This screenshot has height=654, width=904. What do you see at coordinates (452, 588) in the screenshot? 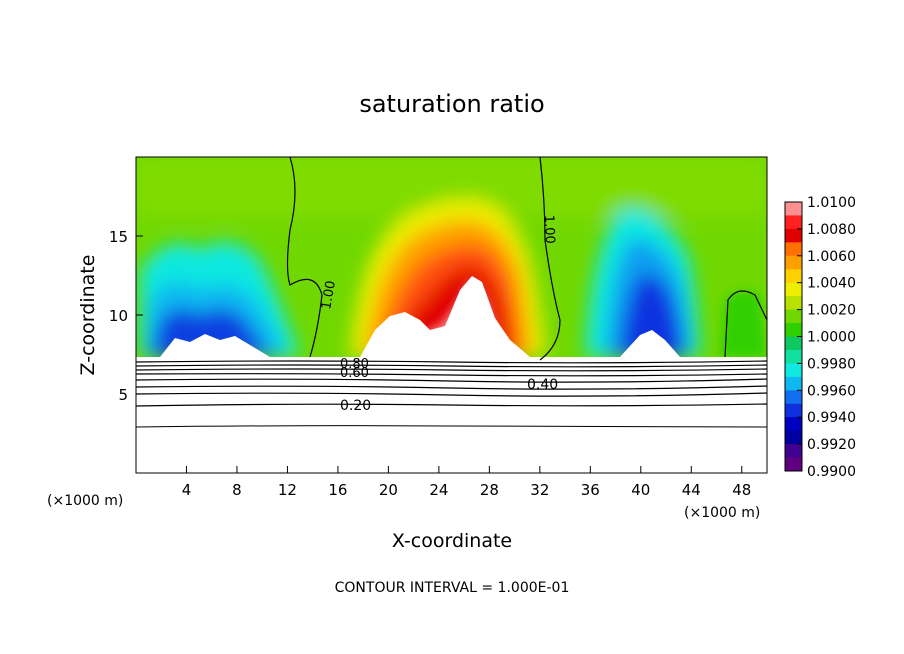
I see `contour-interval-note: CONTOUR INTERVAL = 1.000E-01` at bounding box center [452, 588].